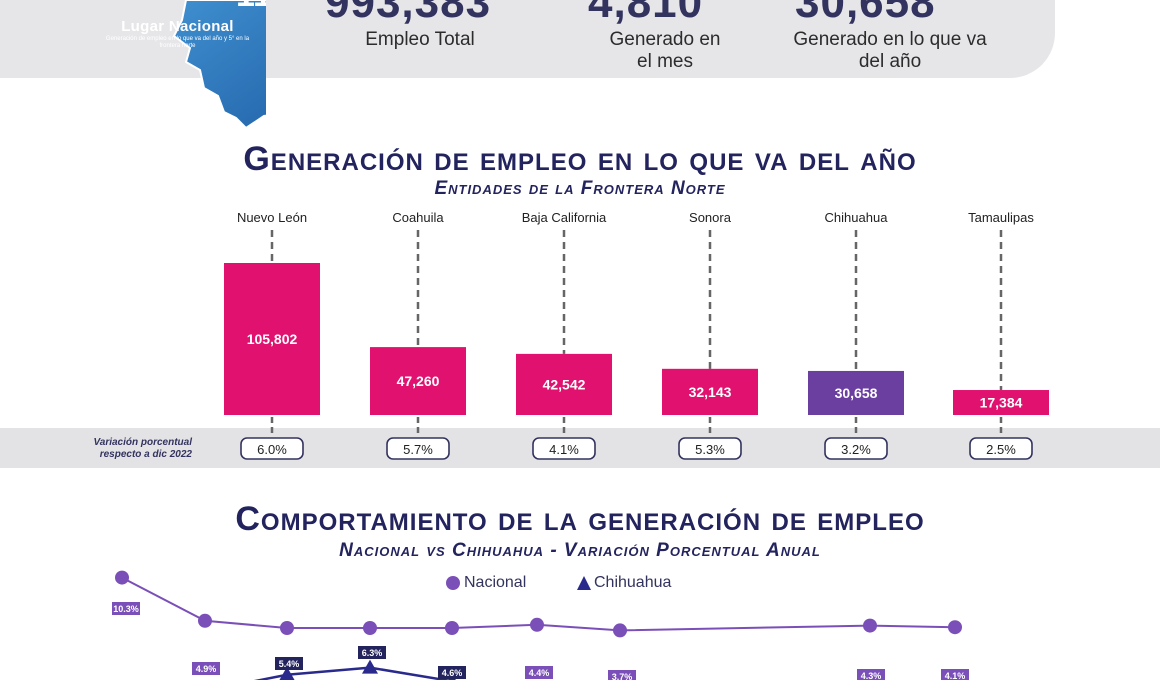 Image resolution: width=1160 pixels, height=680 pixels. I want to click on kpi-year-label: Generado en lo que va del año, so click(890, 50).